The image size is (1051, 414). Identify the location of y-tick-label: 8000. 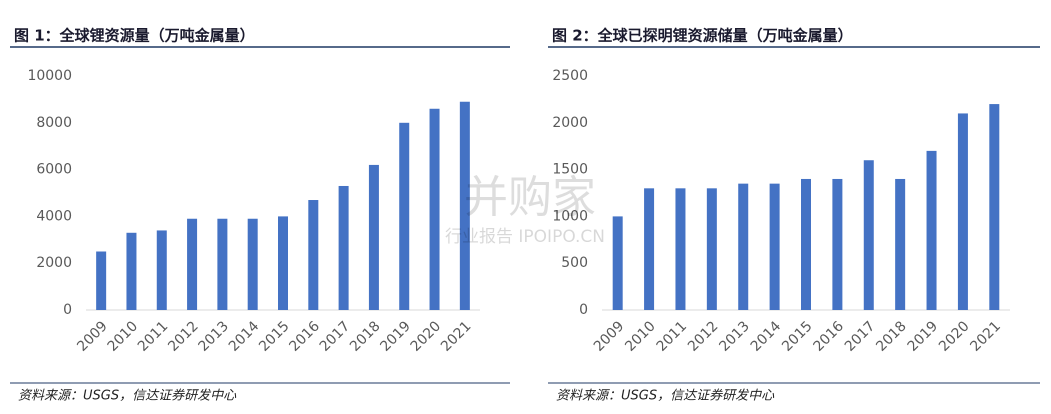
(54, 123).